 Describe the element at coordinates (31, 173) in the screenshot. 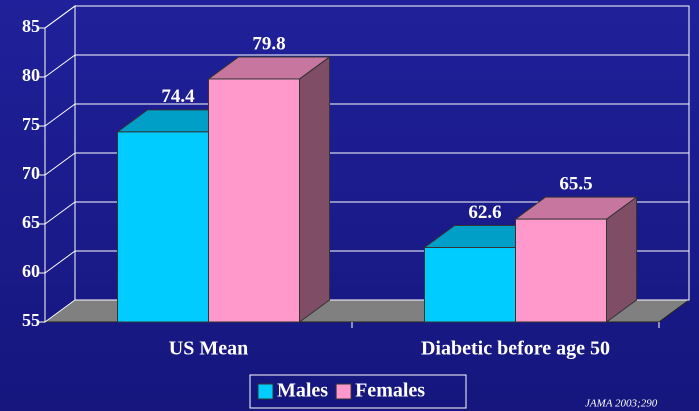

I see `y-tick-label: 70` at that location.